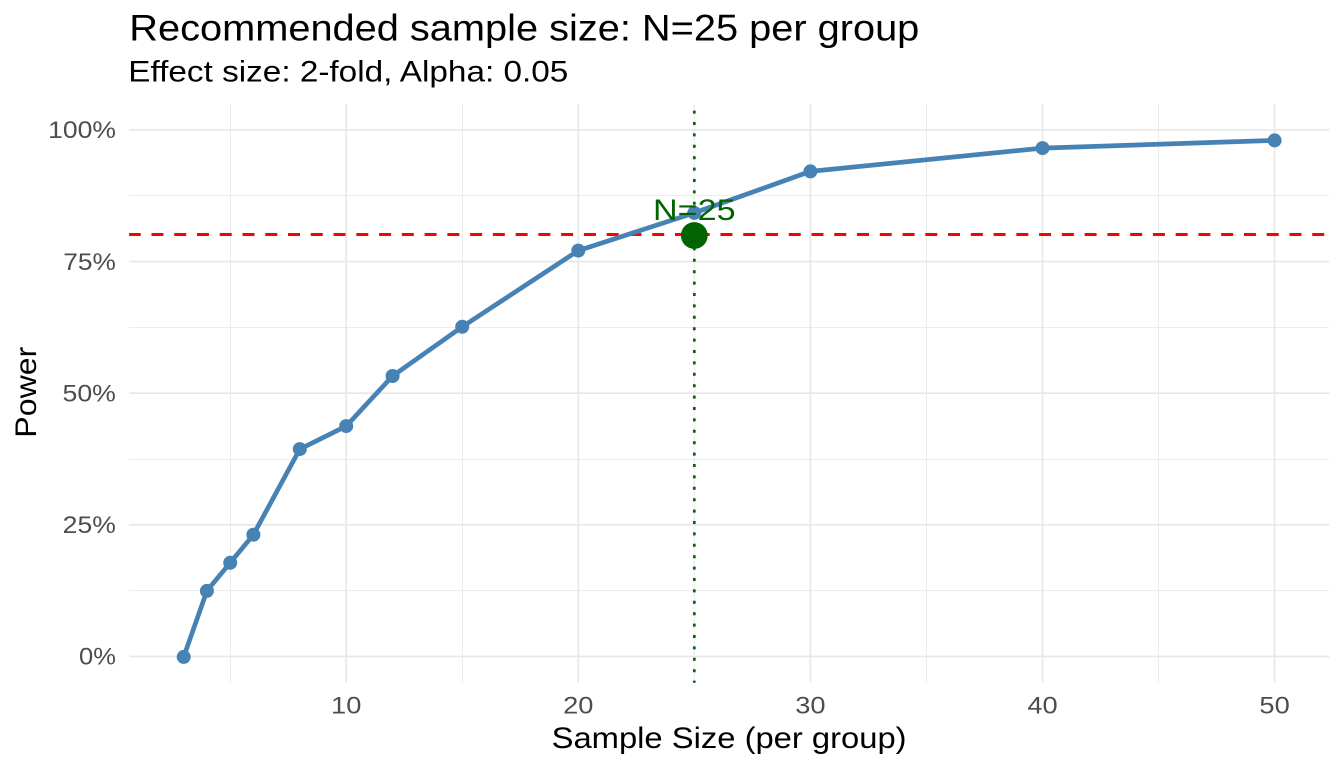 The image size is (1344, 773). I want to click on svg-text: 0%, so click(97, 657).